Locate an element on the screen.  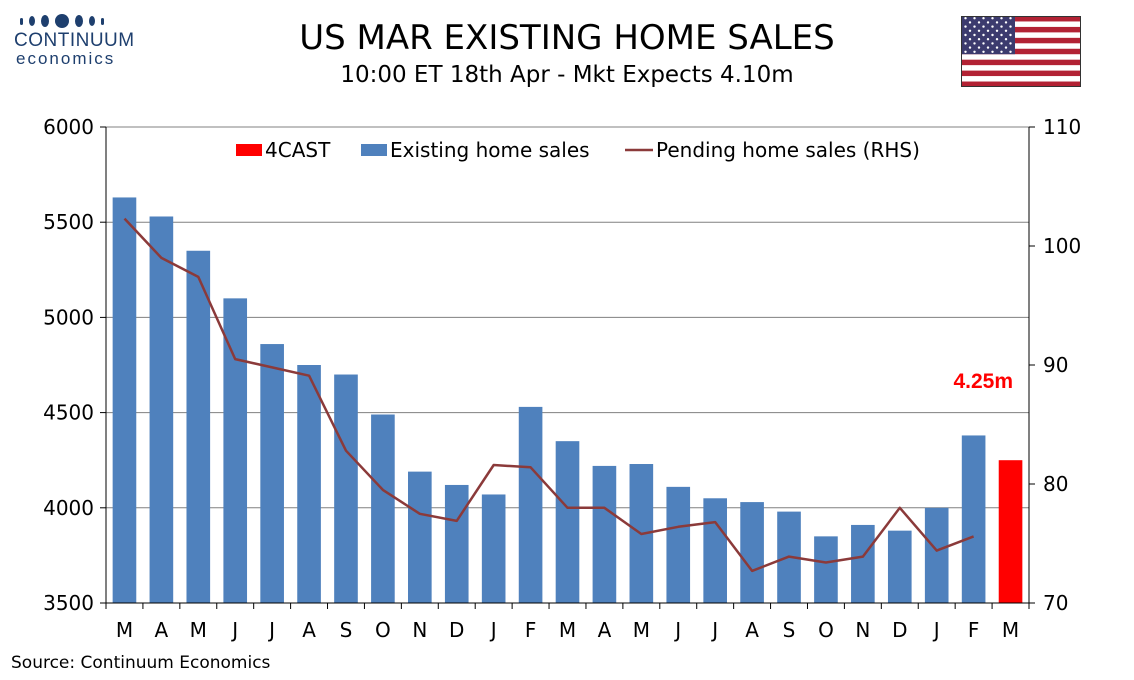
us-flag-icon is located at coordinates (1021, 51).